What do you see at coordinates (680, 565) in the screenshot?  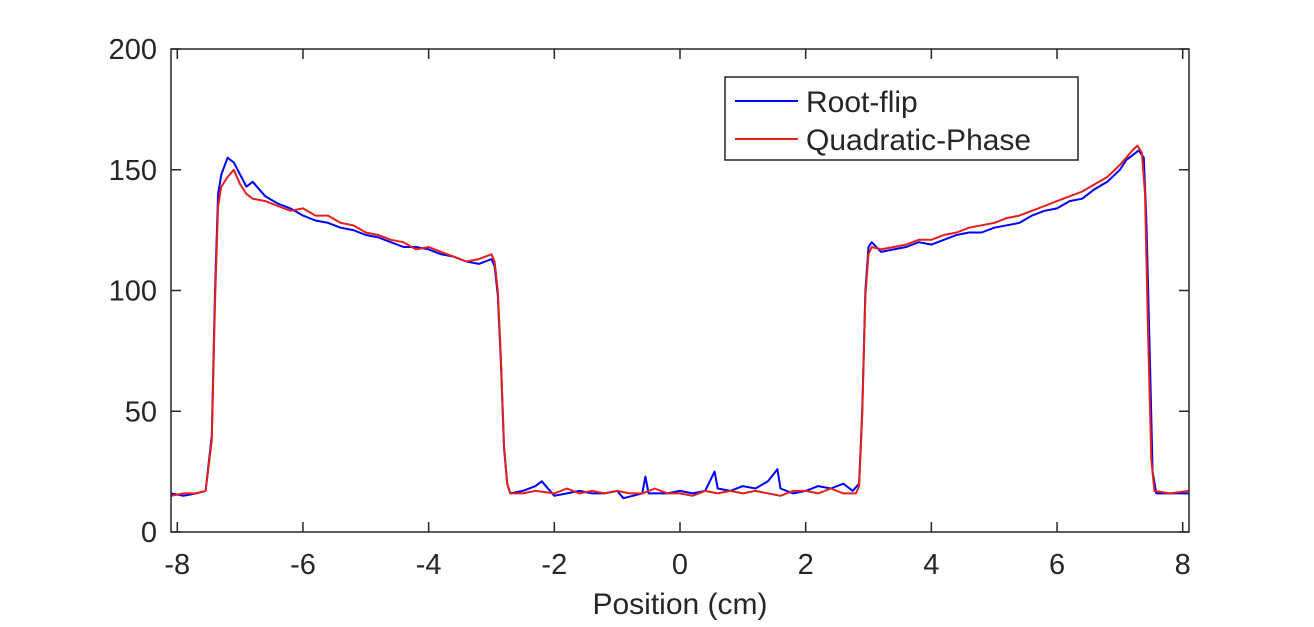 I see `x-tick-label: 0` at bounding box center [680, 565].